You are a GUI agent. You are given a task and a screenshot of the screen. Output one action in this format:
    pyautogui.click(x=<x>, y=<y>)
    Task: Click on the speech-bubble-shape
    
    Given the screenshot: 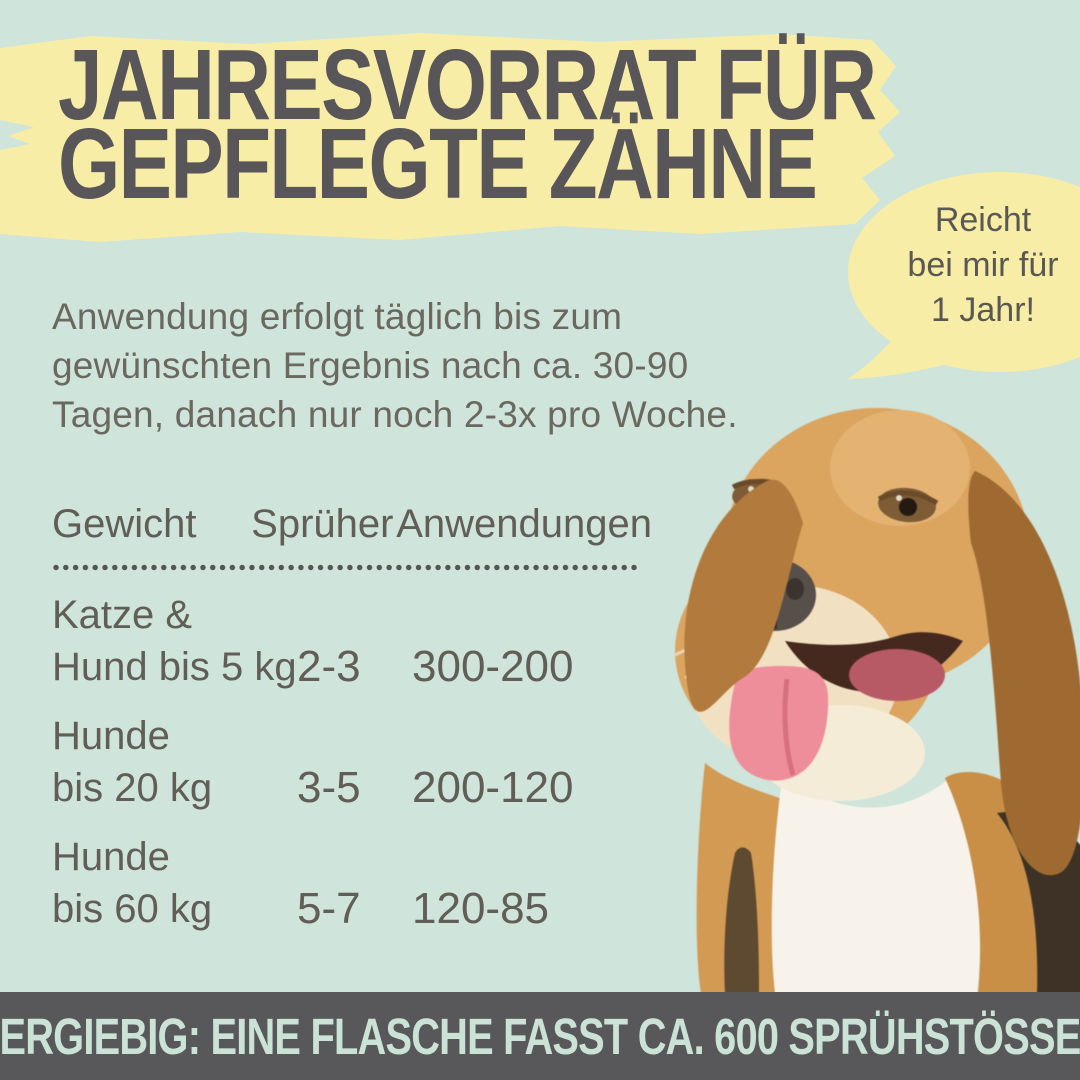 What is the action you would take?
    pyautogui.click(x=964, y=275)
    